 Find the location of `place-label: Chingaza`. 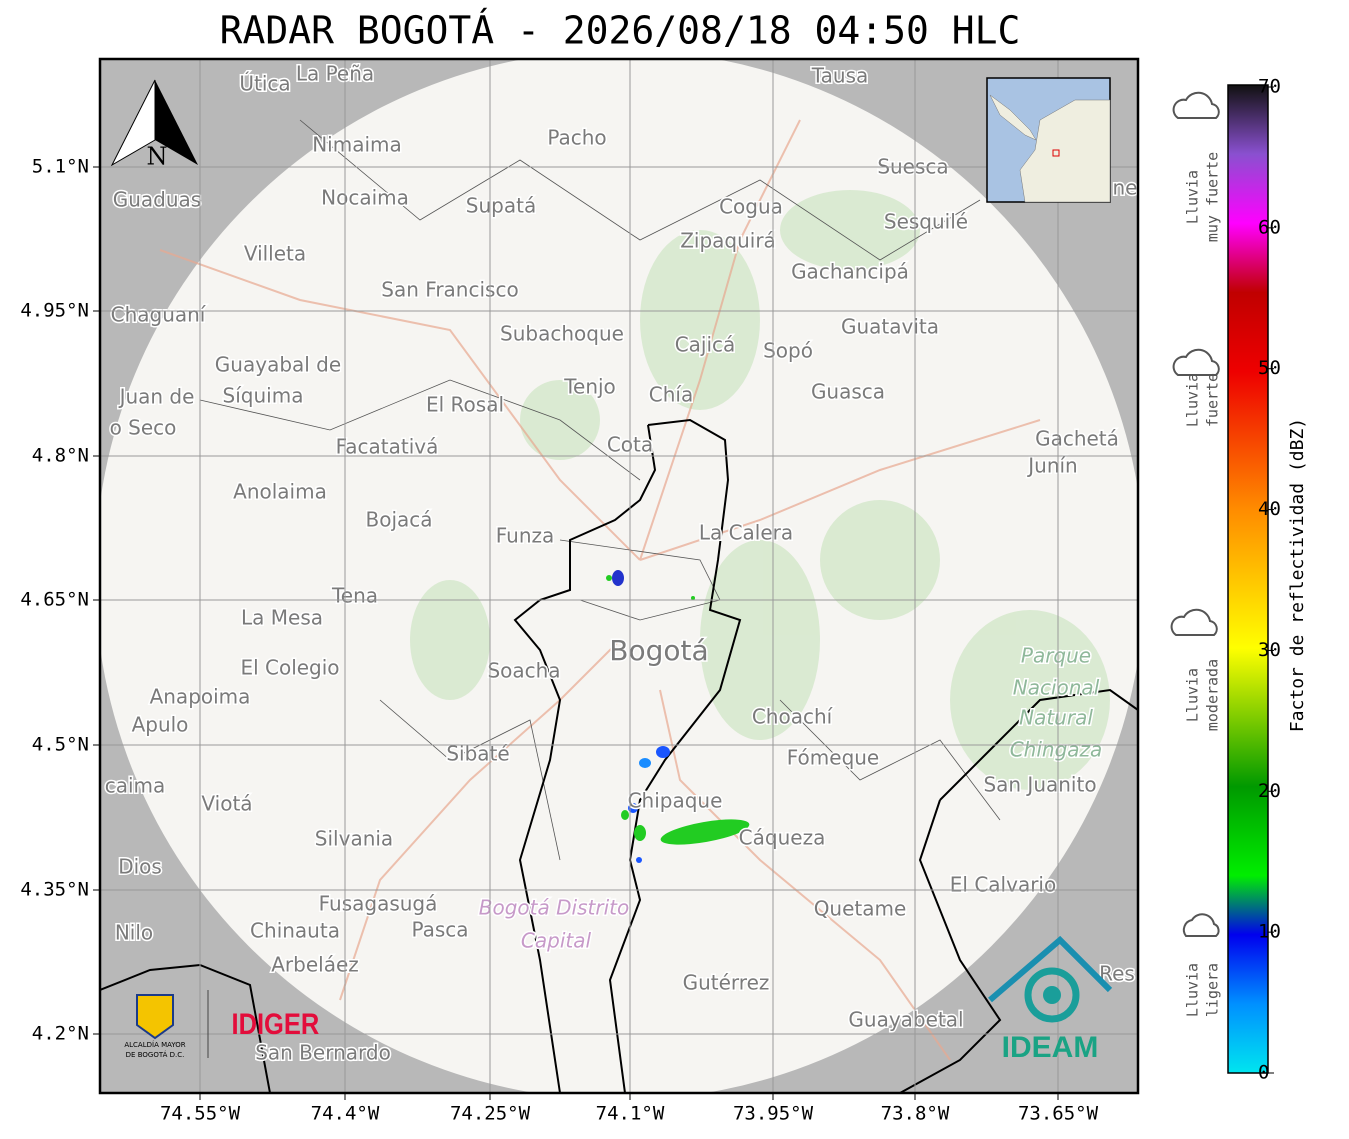

place-label: Chingaza is located at coordinates (1056, 750).